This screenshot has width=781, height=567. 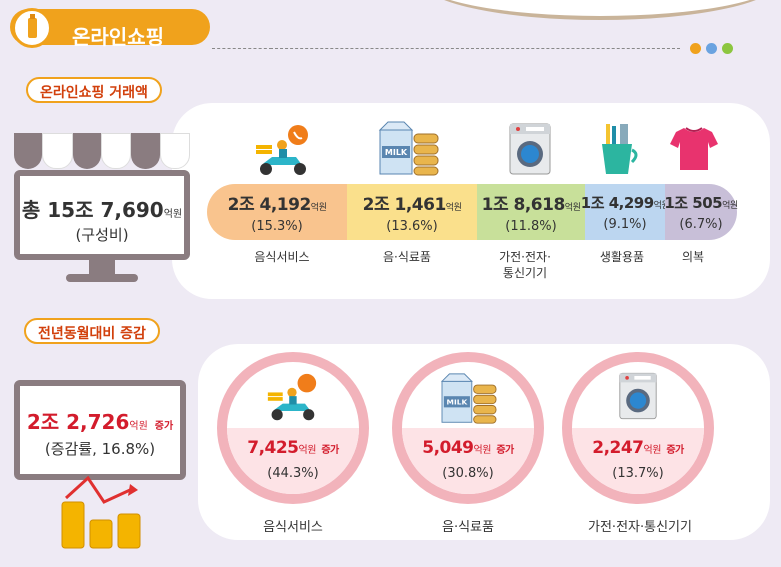 What do you see at coordinates (695, 48) in the screenshot?
I see `dot-orange` at bounding box center [695, 48].